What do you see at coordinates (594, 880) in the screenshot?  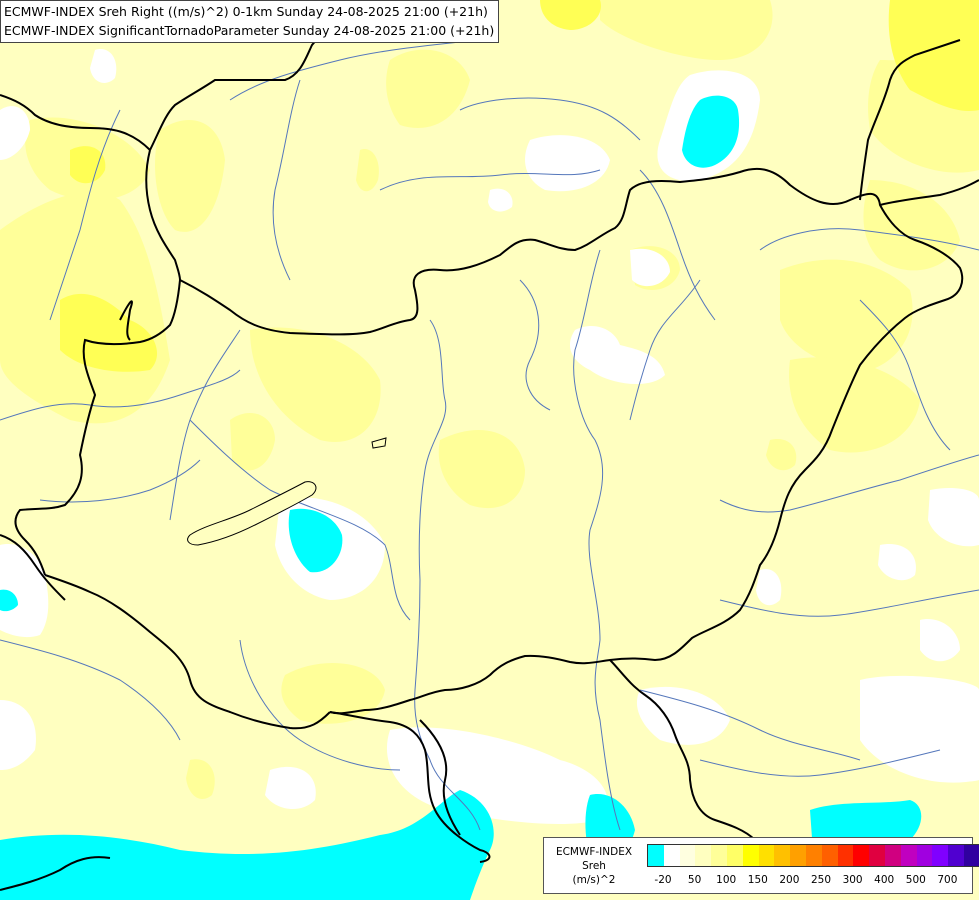 I see `legend-unit: (m/s)^2` at bounding box center [594, 880].